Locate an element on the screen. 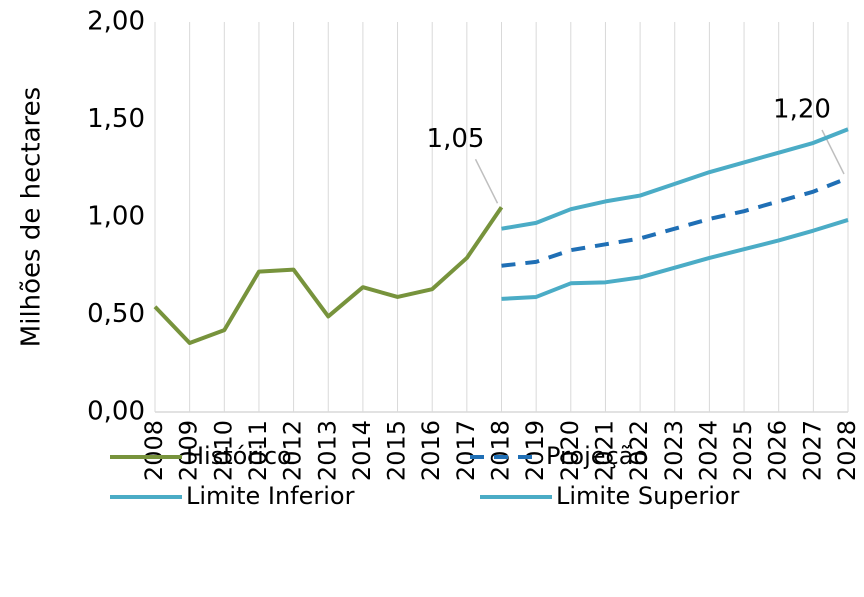 The width and height of the screenshot is (864, 597). y-axis-title: Milhões de hectares is located at coordinates (32, 217).